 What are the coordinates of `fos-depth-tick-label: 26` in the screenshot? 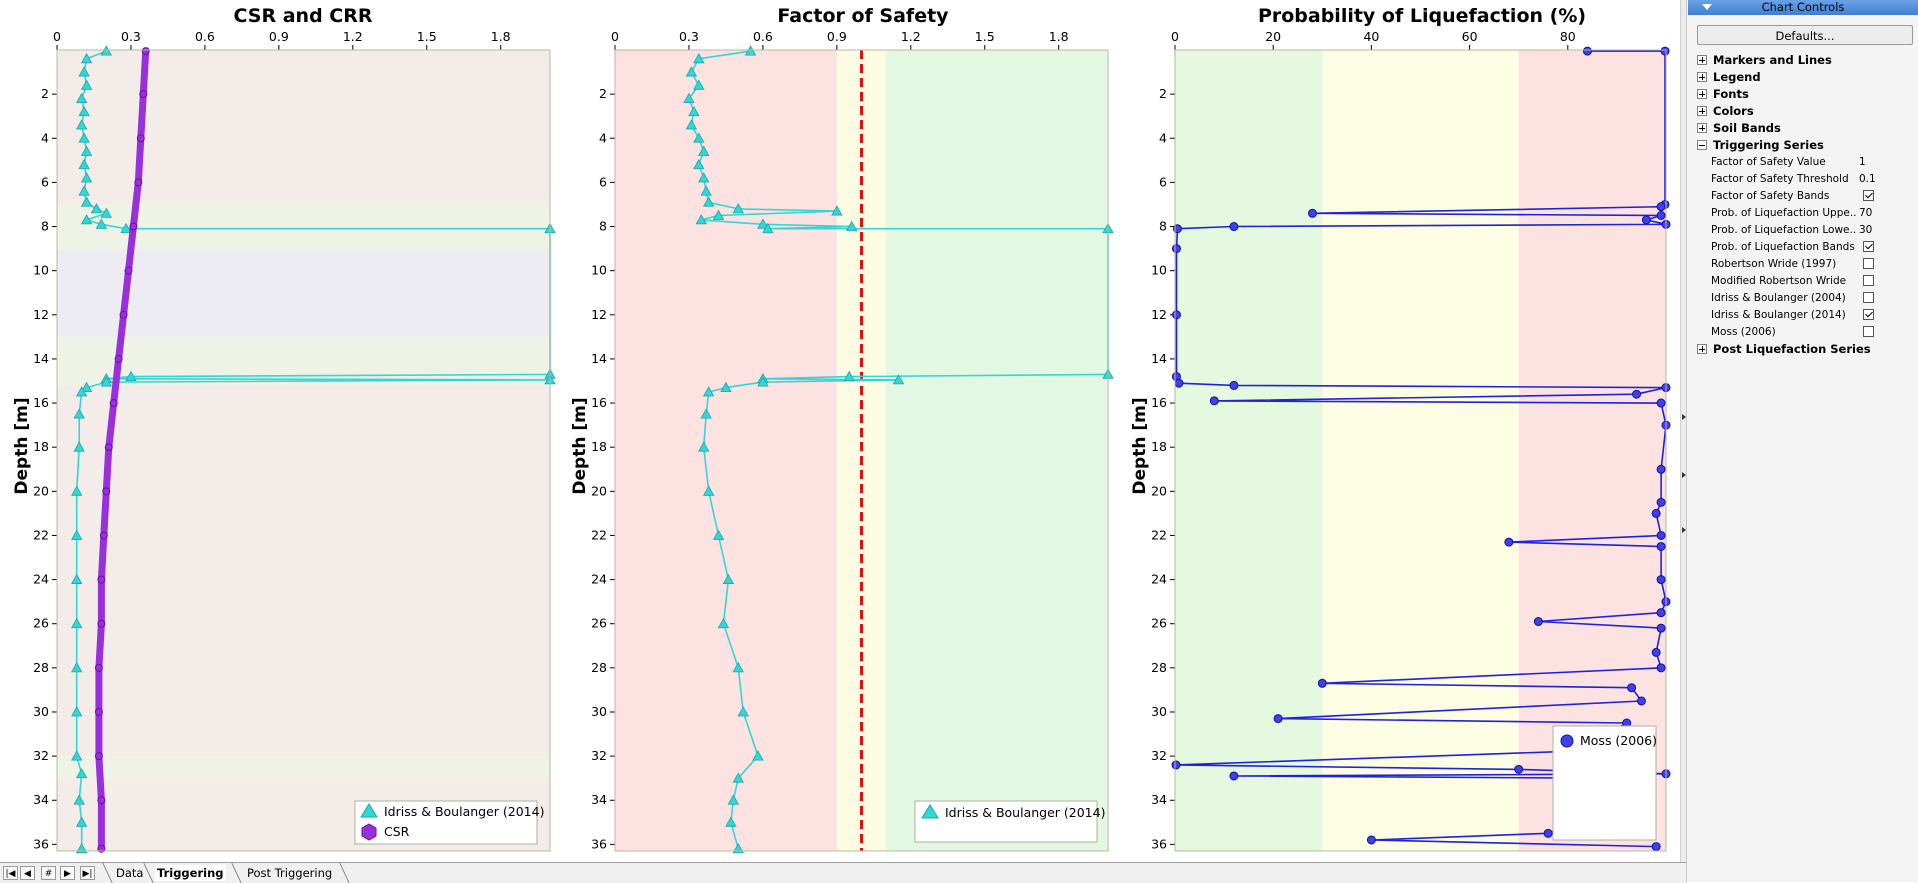 It's located at (599, 623).